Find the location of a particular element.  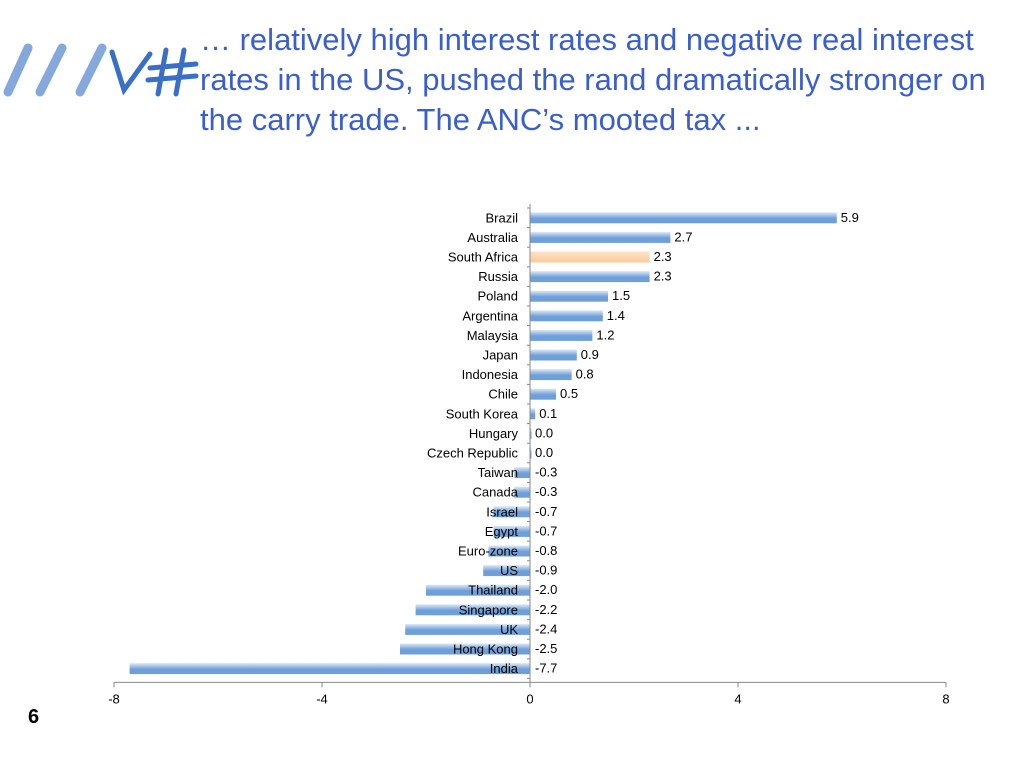

category-label: Thailand is located at coordinates (493, 590).